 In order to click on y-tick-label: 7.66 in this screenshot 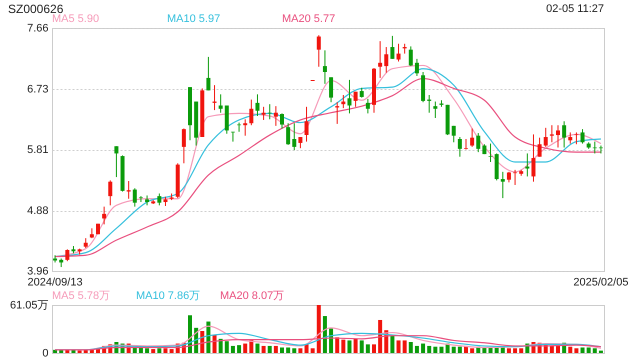, I will do `click(37, 28)`.